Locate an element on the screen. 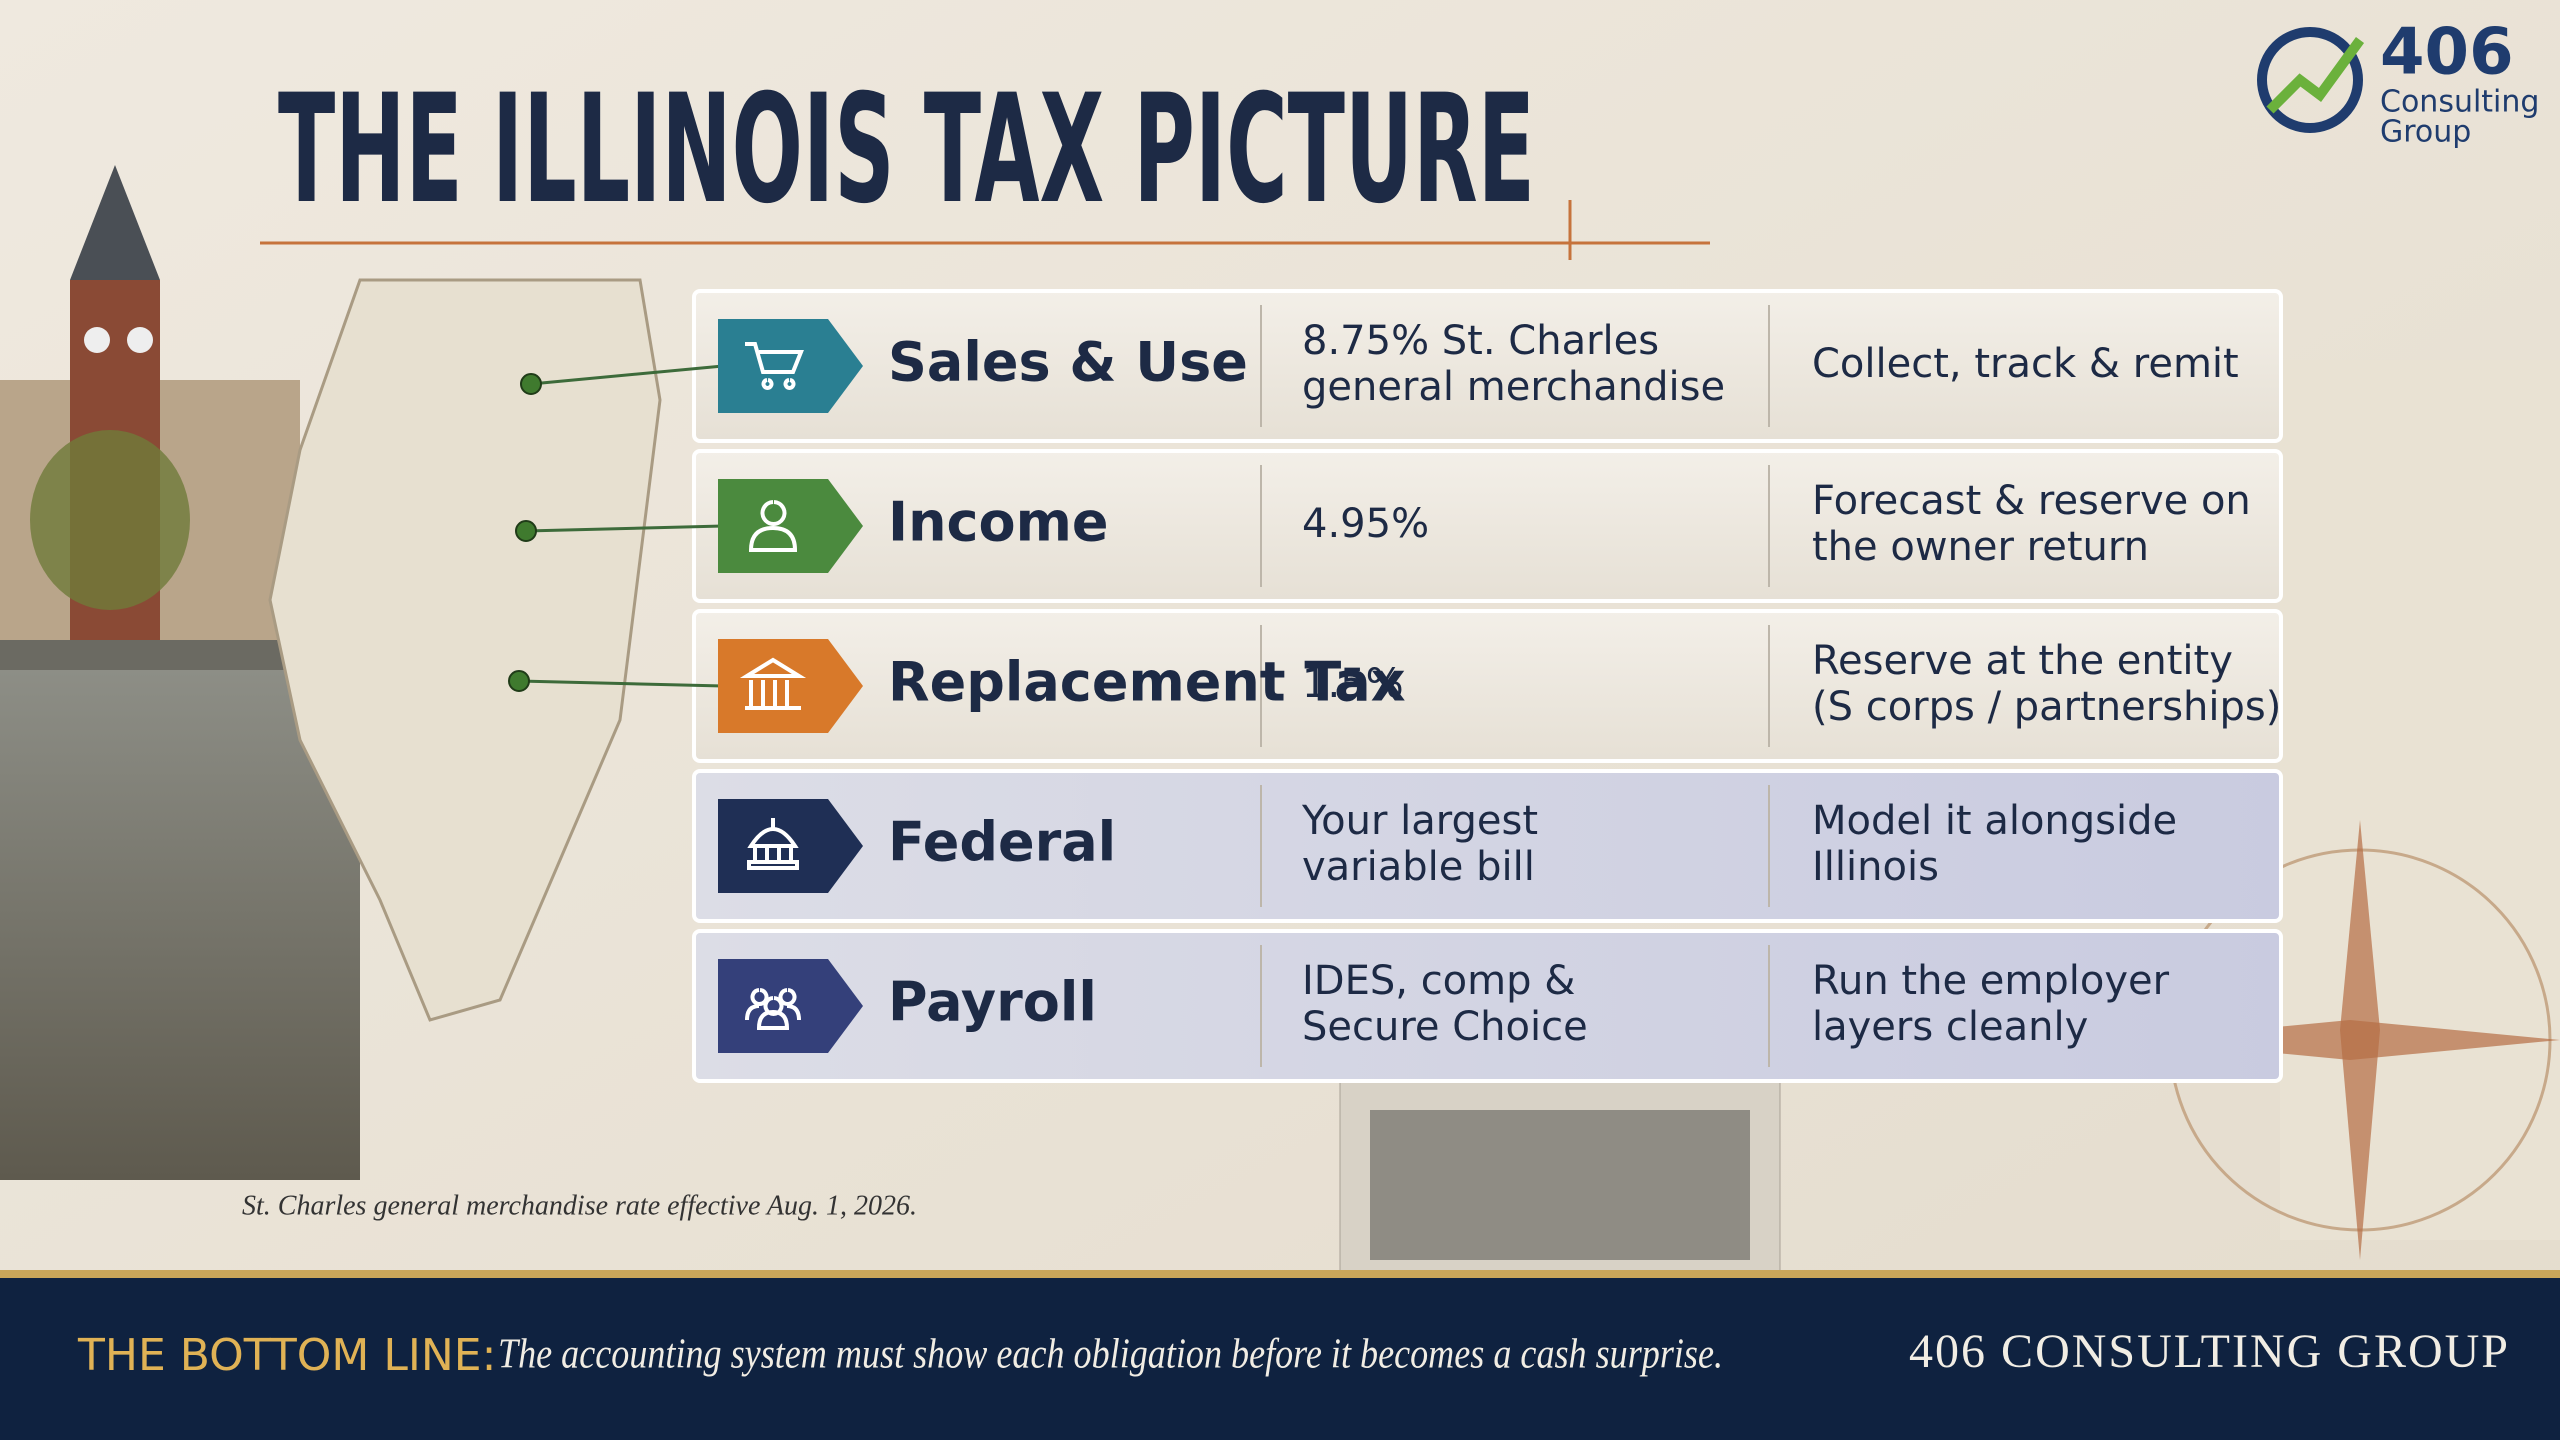 This screenshot has height=1440, width=2560. footer-label: THE BOTTOM LINE: is located at coordinates (286, 1355).